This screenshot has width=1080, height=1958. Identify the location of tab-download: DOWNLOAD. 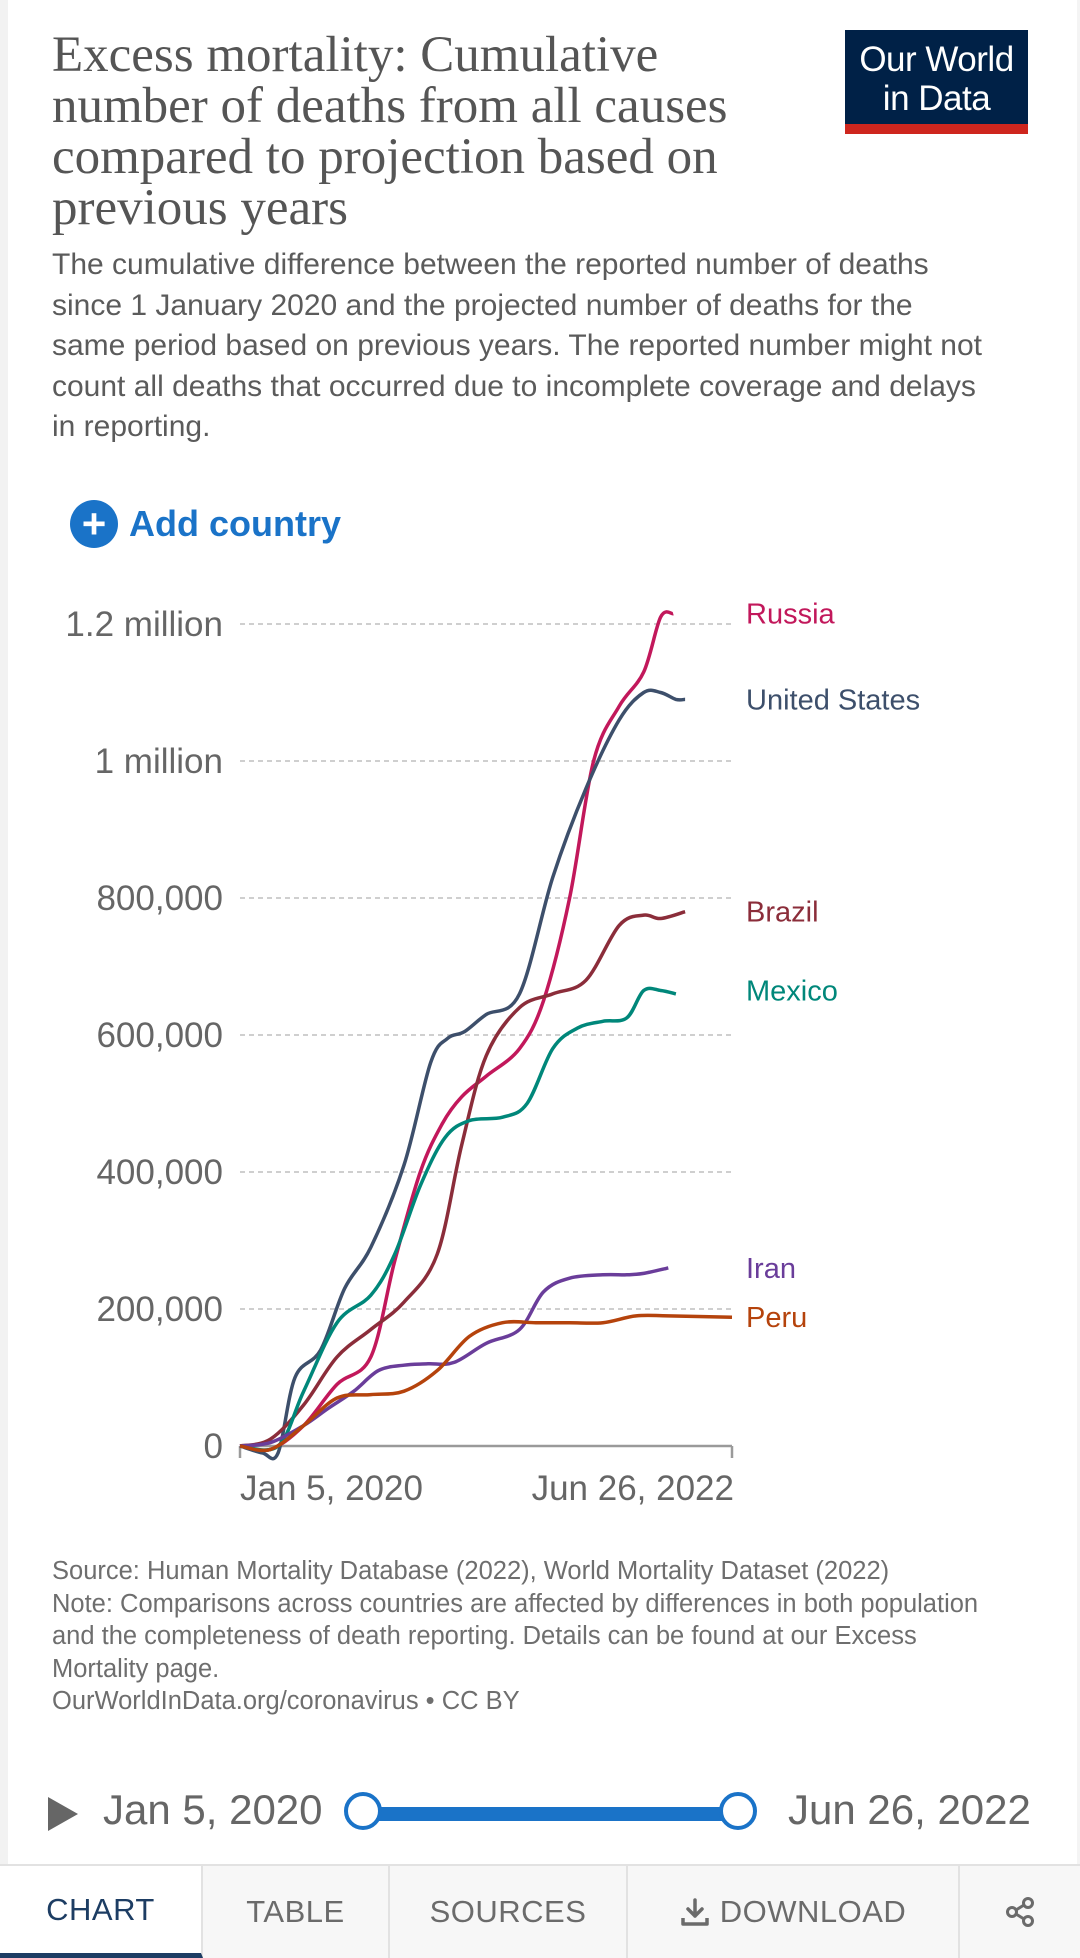
(794, 1912).